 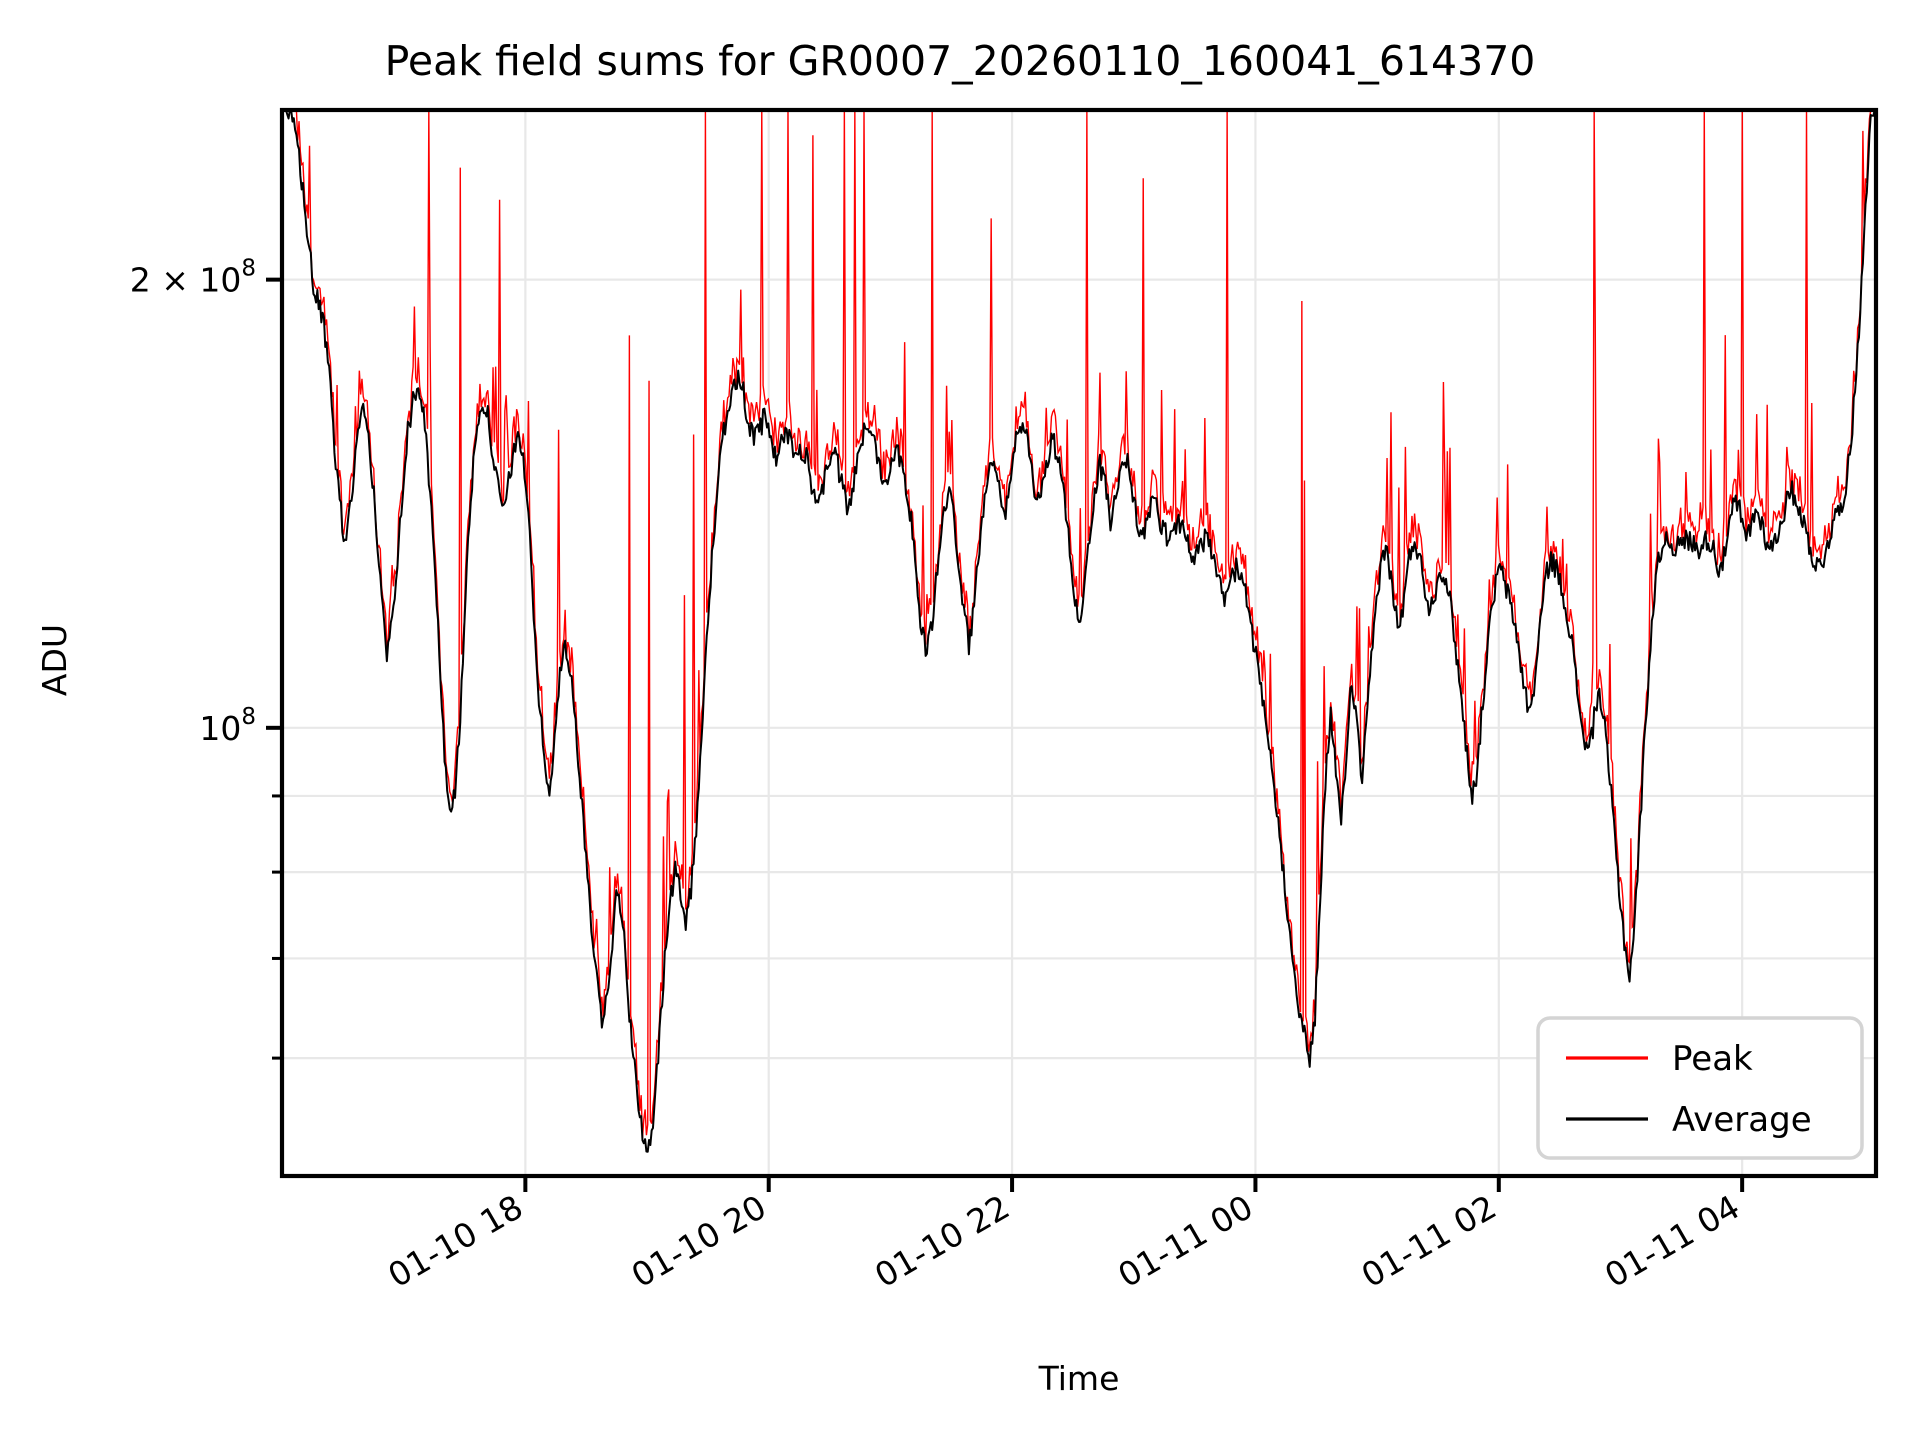 I want to click on y-tick-label: 108, so click(x=227, y=726).